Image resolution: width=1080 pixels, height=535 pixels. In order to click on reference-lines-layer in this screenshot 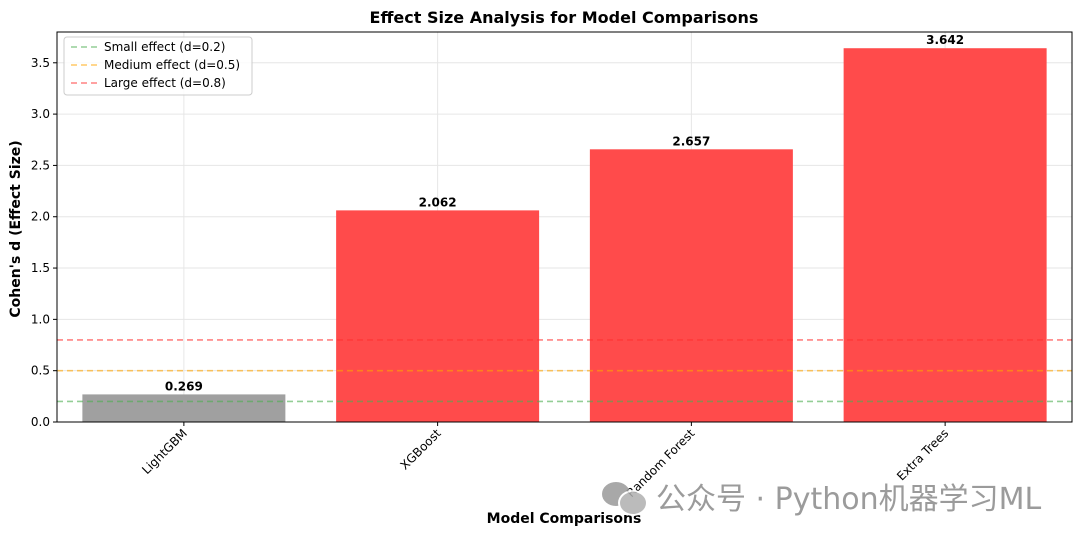, I will do `click(564, 371)`.